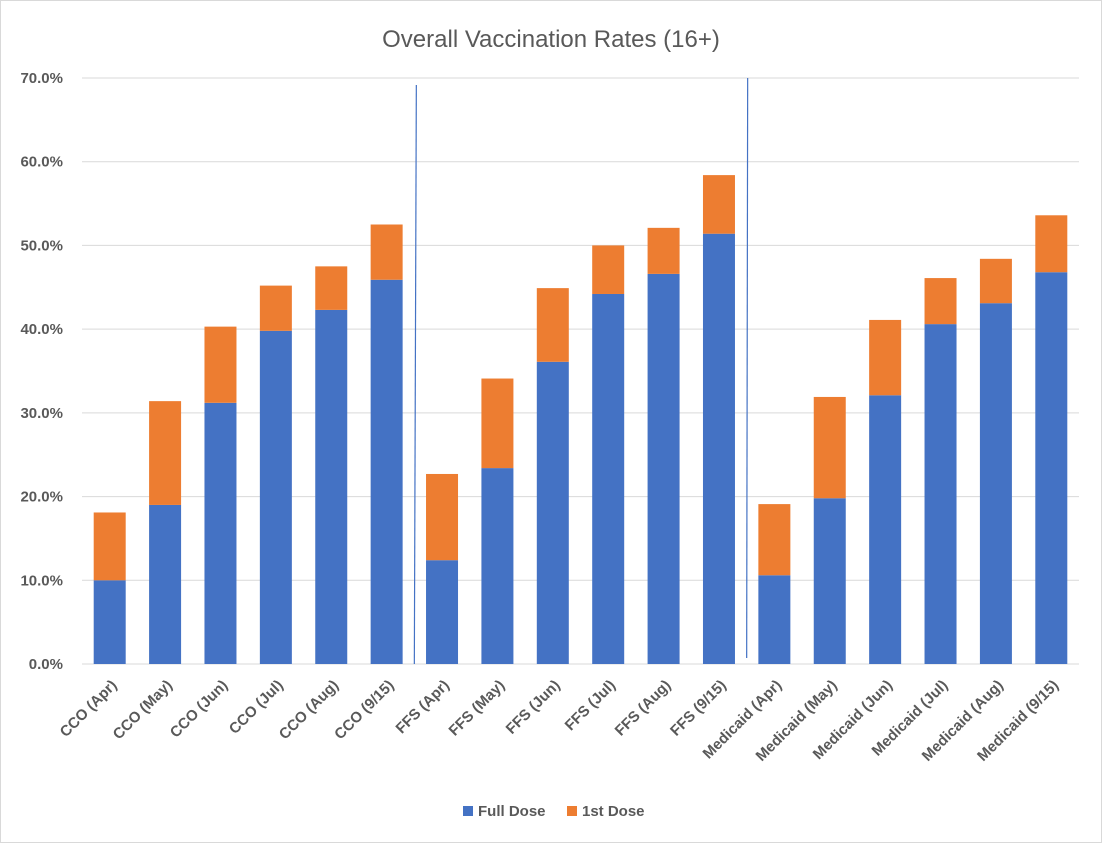 The height and width of the screenshot is (843, 1102). What do you see at coordinates (512, 811) in the screenshot?
I see `legend-label-full-dose: Full Dose` at bounding box center [512, 811].